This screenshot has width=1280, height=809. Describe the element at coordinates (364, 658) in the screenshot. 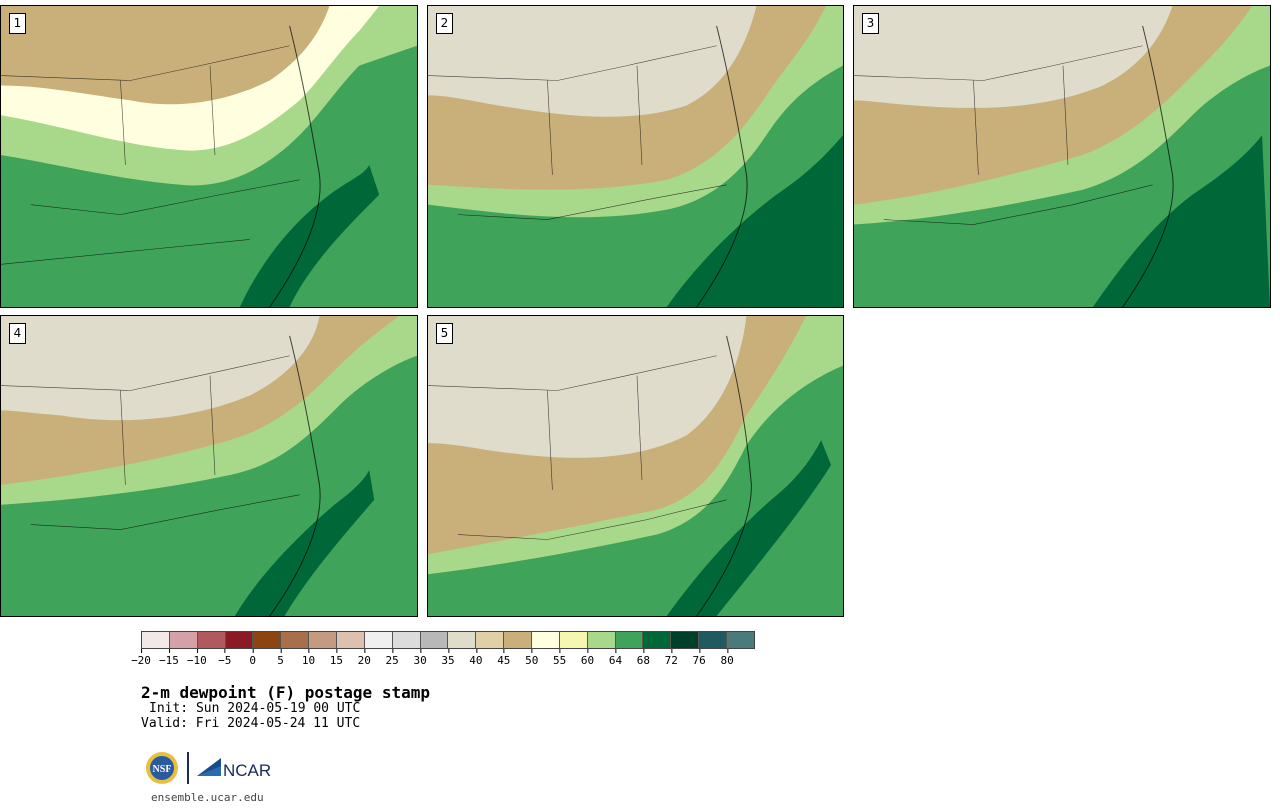

I see `colorbar-tick-label: 20` at that location.